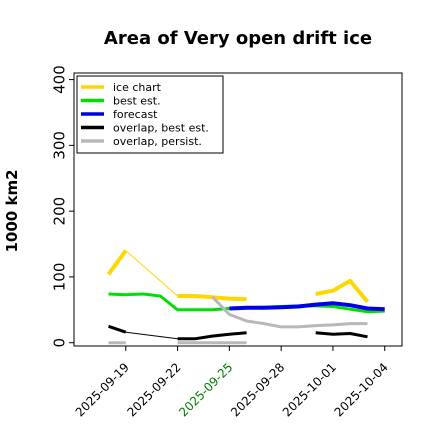  What do you see at coordinates (102, 389) in the screenshot?
I see `x-tick-label: 2025-09-19` at bounding box center [102, 389].